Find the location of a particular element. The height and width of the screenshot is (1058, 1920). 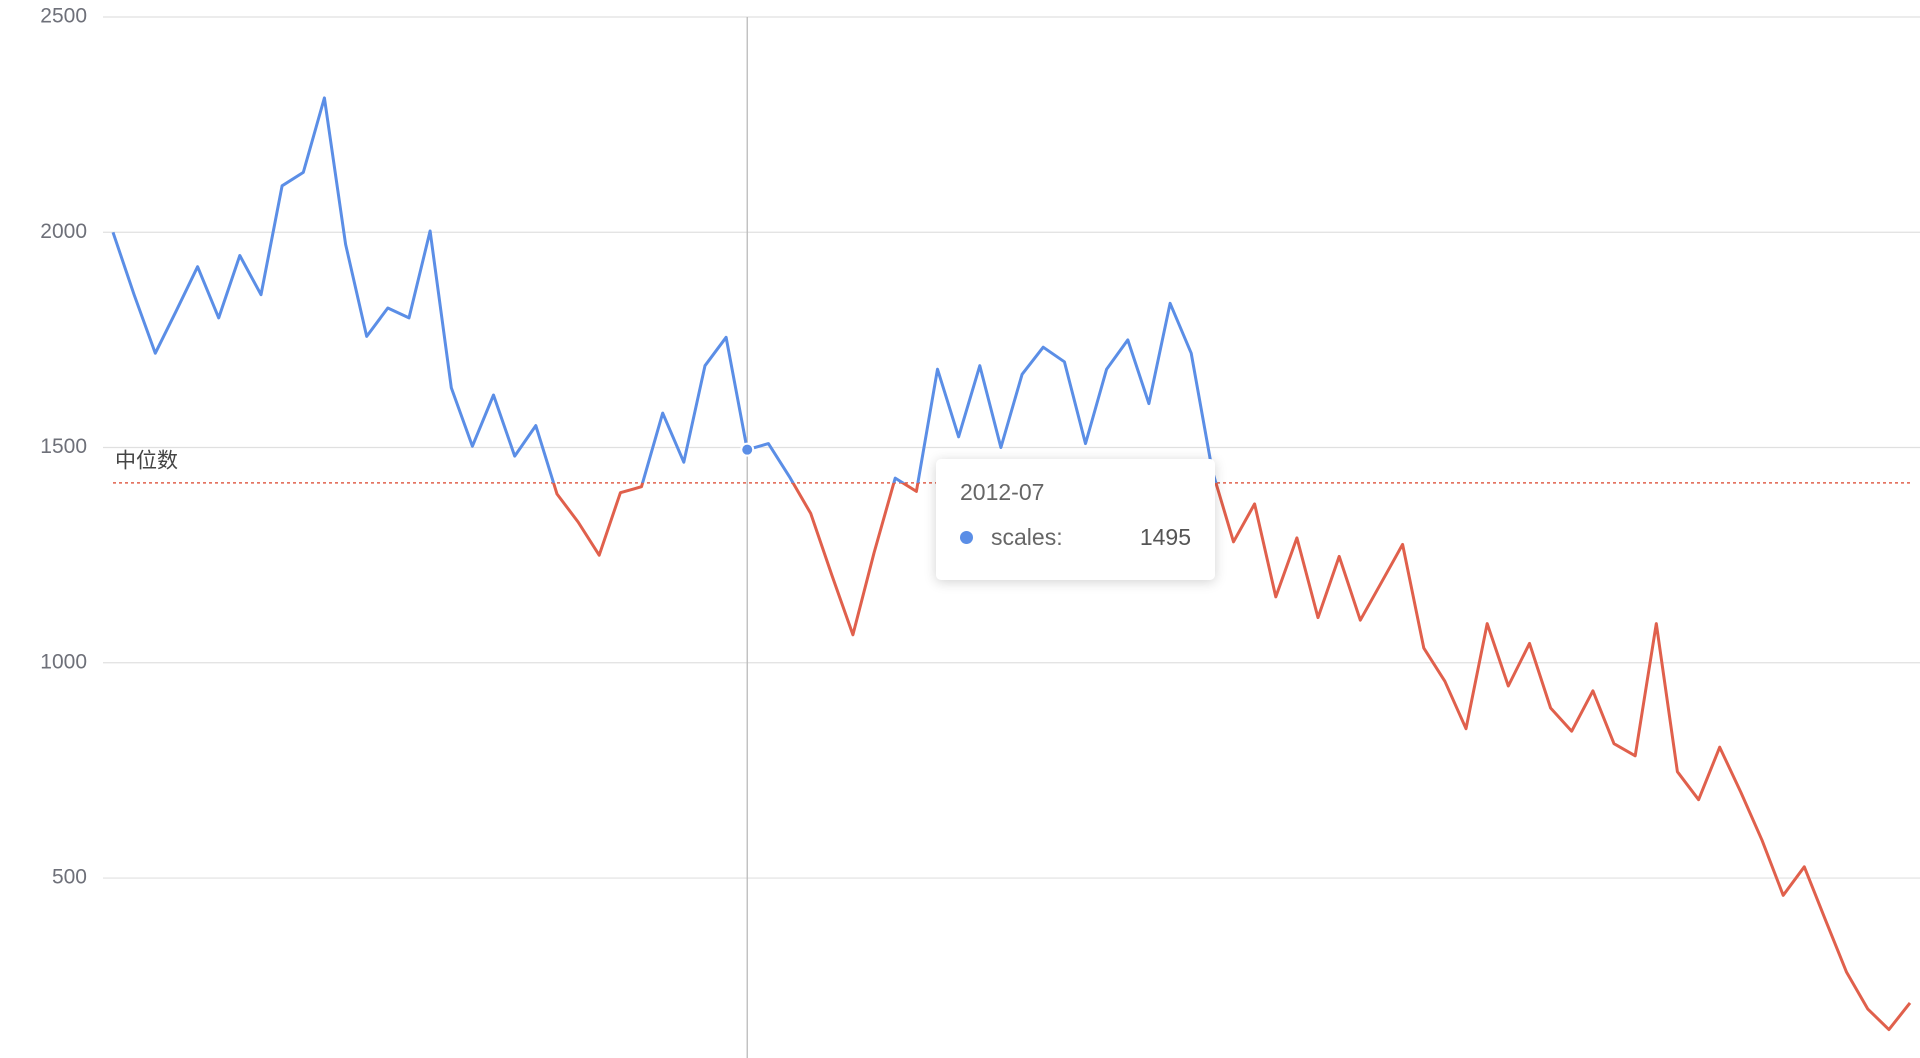

hover-point is located at coordinates (747, 449).